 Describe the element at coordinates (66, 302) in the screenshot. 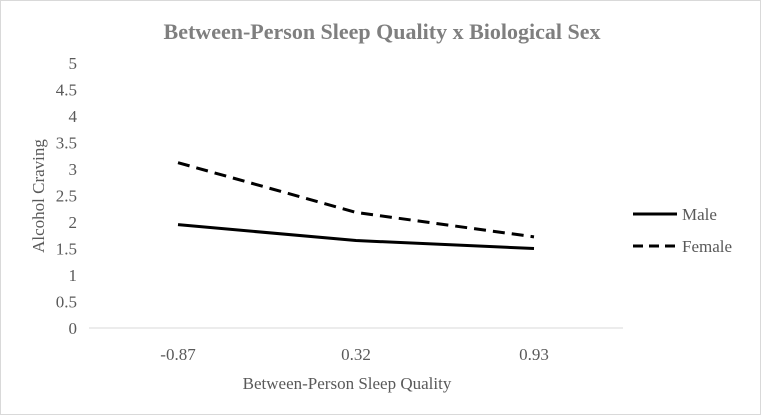

I see `y-tick-label: 0.5` at that location.